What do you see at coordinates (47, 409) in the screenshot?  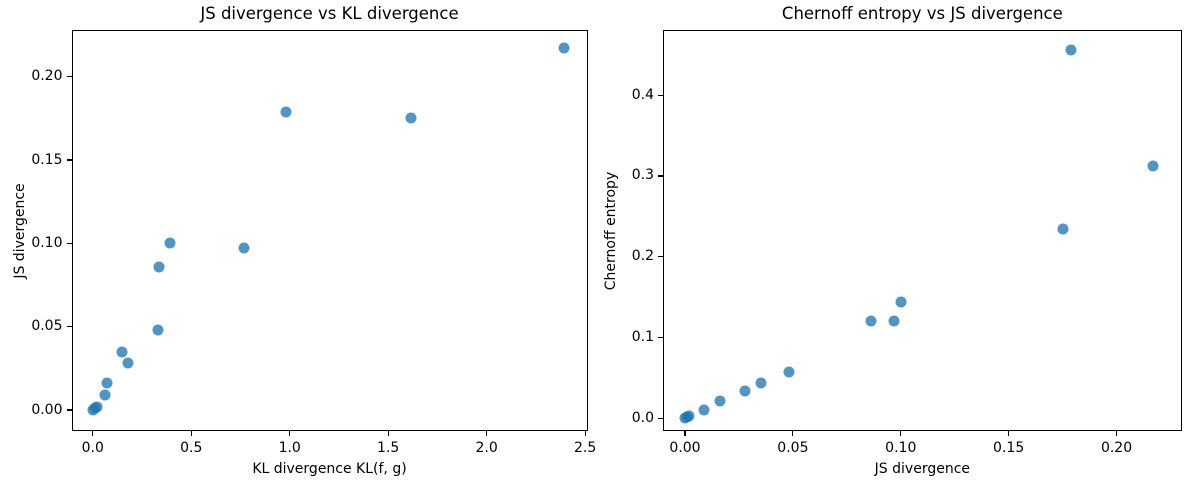 I see `y-tick-label: 0.00` at bounding box center [47, 409].